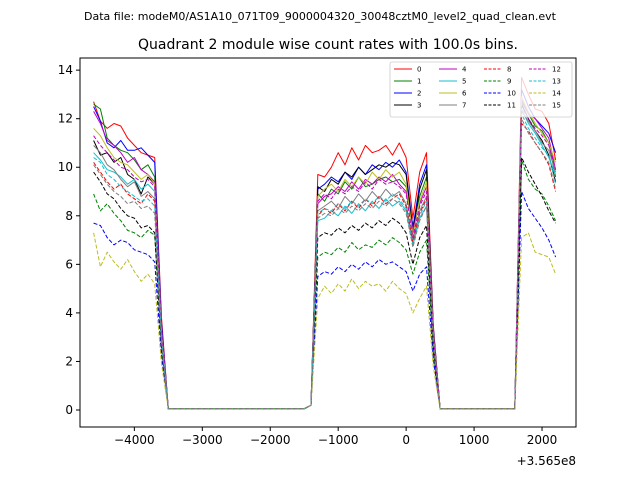  Describe the element at coordinates (511, 94) in the screenshot. I see `legend-label-10: 10` at that location.